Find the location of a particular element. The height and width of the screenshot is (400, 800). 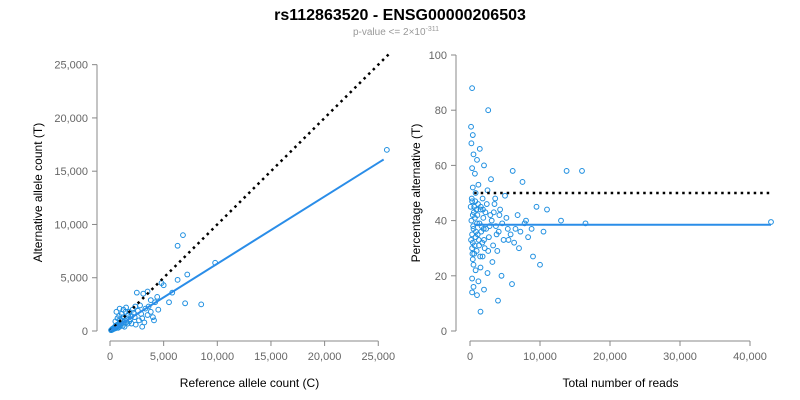

y-tick-label: 0 is located at coordinates (85, 332).